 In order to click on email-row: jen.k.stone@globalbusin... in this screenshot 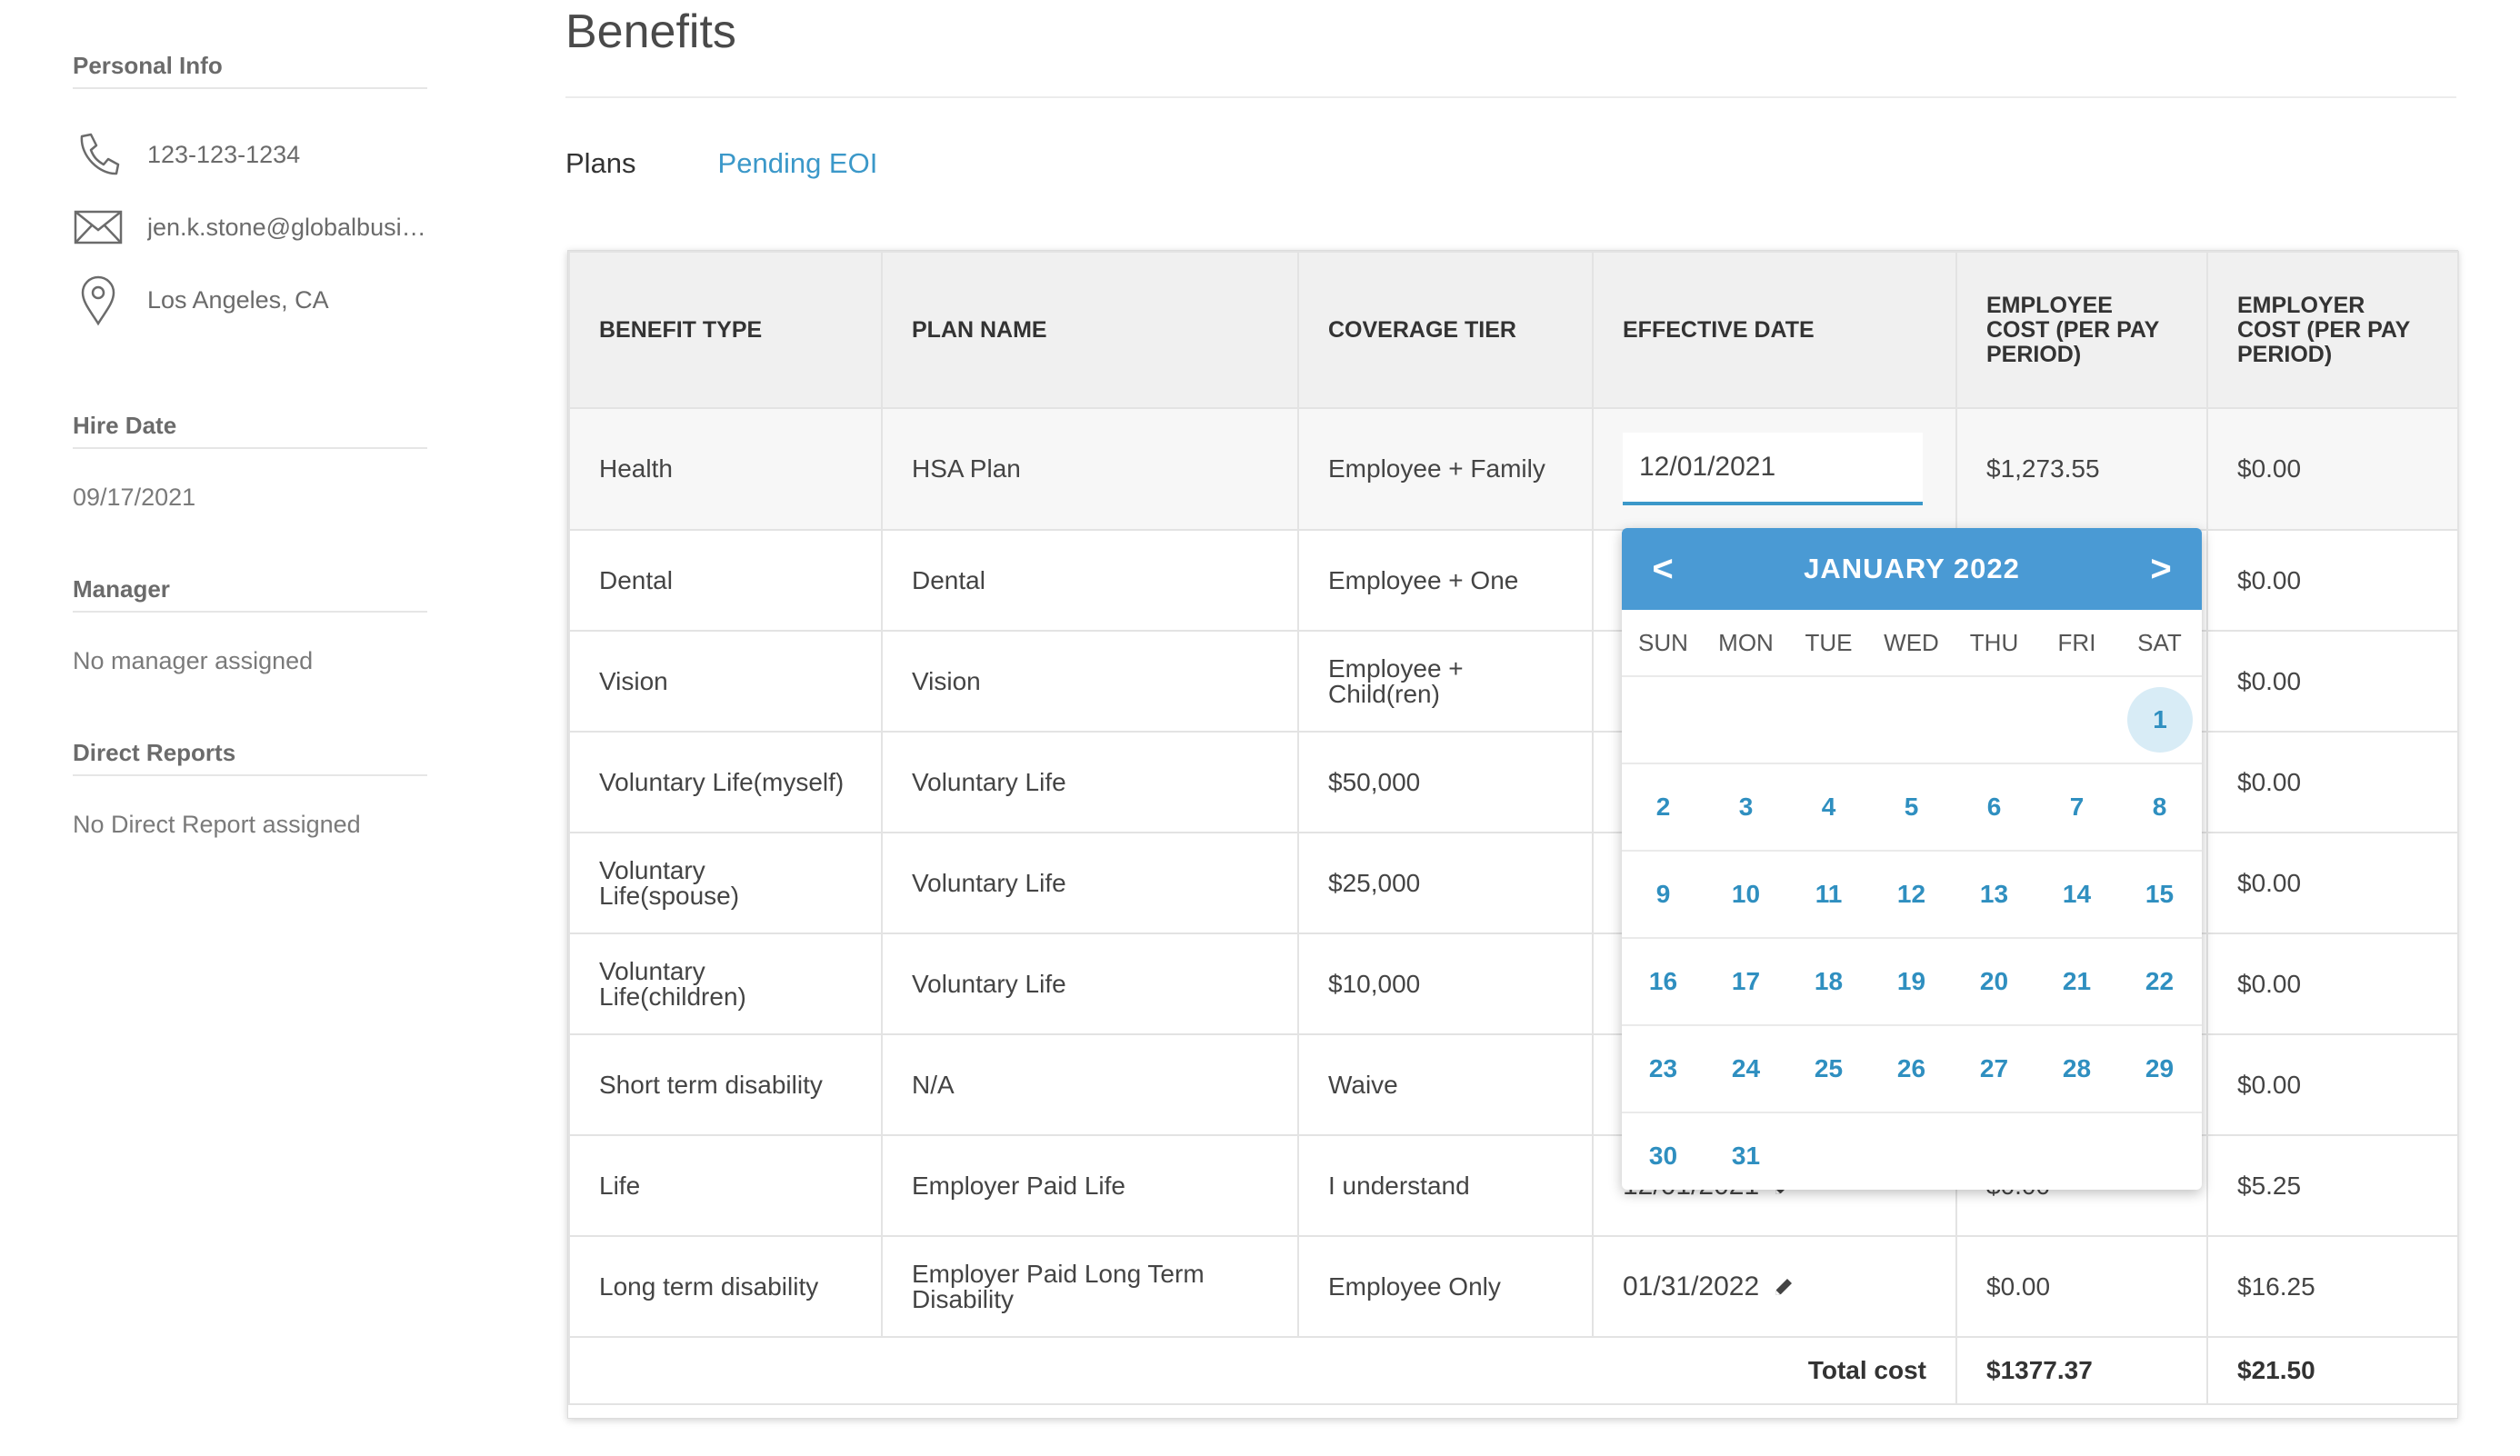, I will do `click(255, 227)`.